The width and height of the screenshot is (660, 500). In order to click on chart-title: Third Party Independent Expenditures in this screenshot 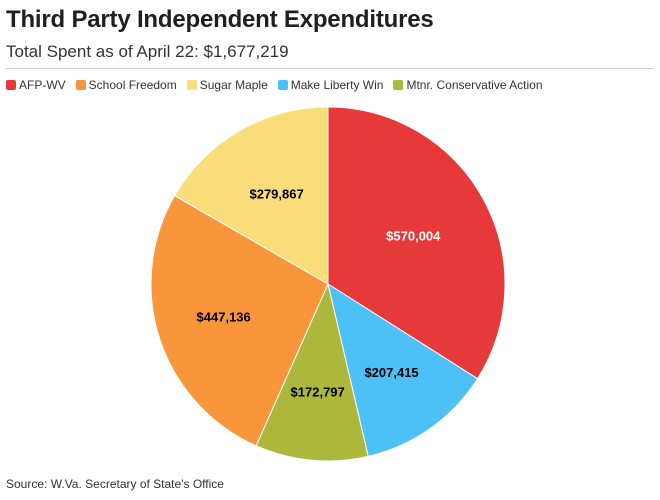, I will do `click(220, 19)`.